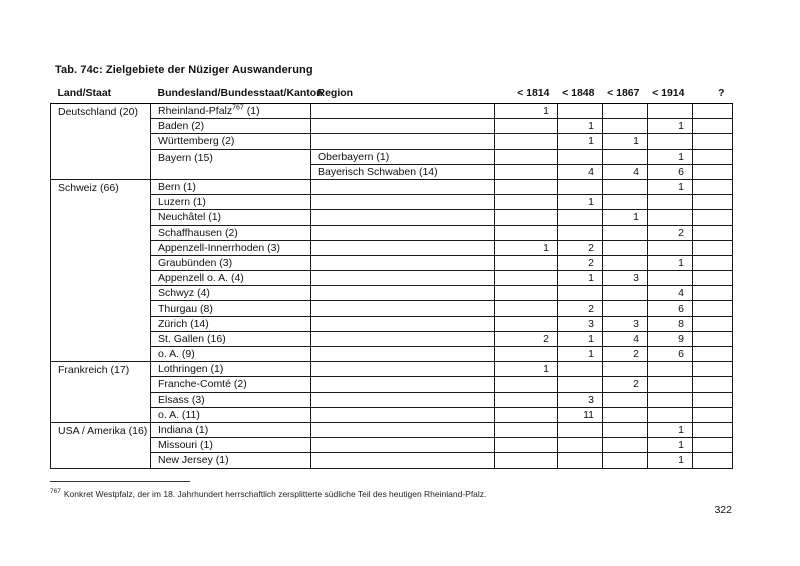  What do you see at coordinates (526, 94) in the screenshot?
I see `col-header-1814: < 1814` at bounding box center [526, 94].